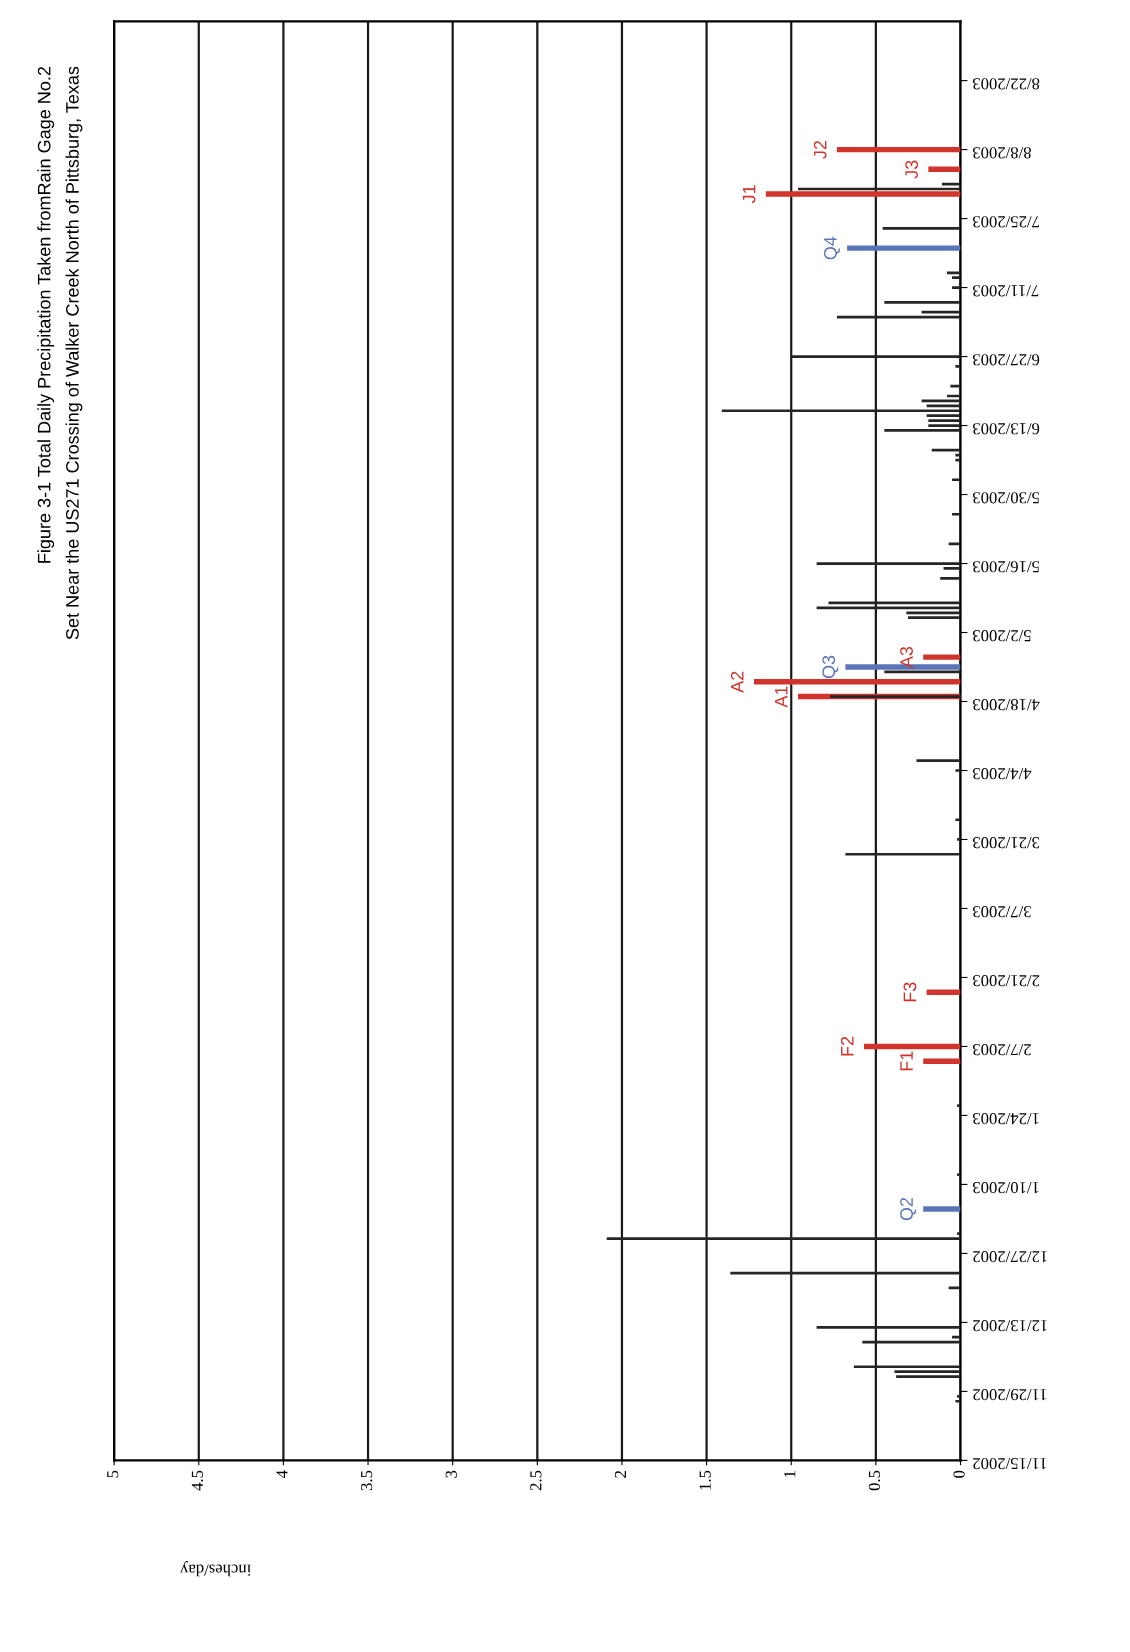 This screenshot has width=1130, height=1652. What do you see at coordinates (1006, 705) in the screenshot?
I see `y-tick-label: 4/18/2003` at bounding box center [1006, 705].